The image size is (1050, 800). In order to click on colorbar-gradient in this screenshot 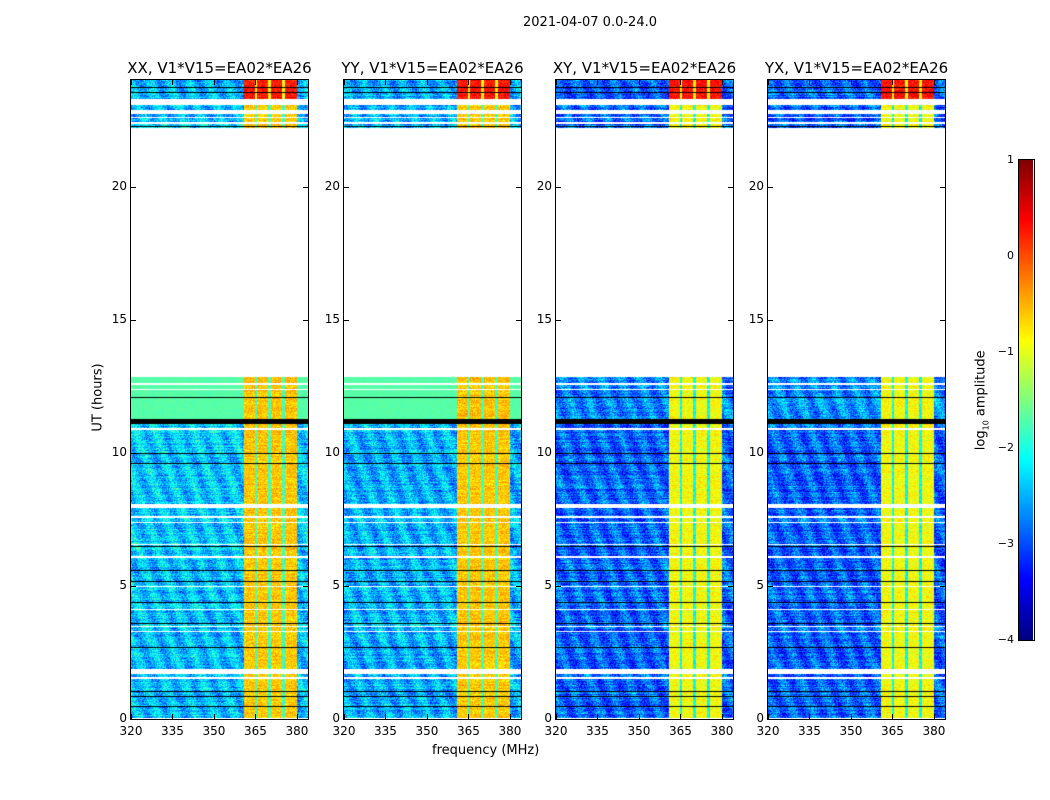, I will do `click(1026, 400)`.